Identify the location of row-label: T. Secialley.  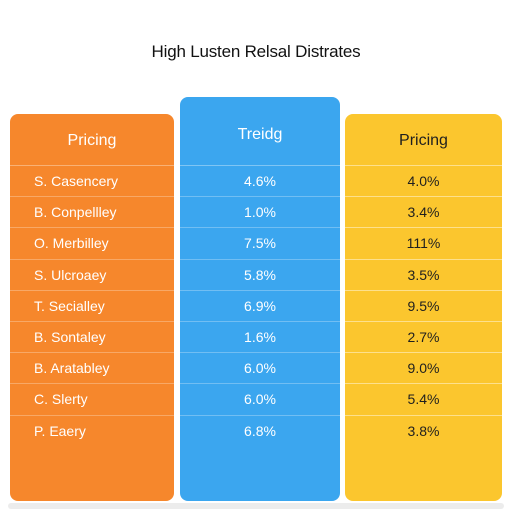
(69, 305).